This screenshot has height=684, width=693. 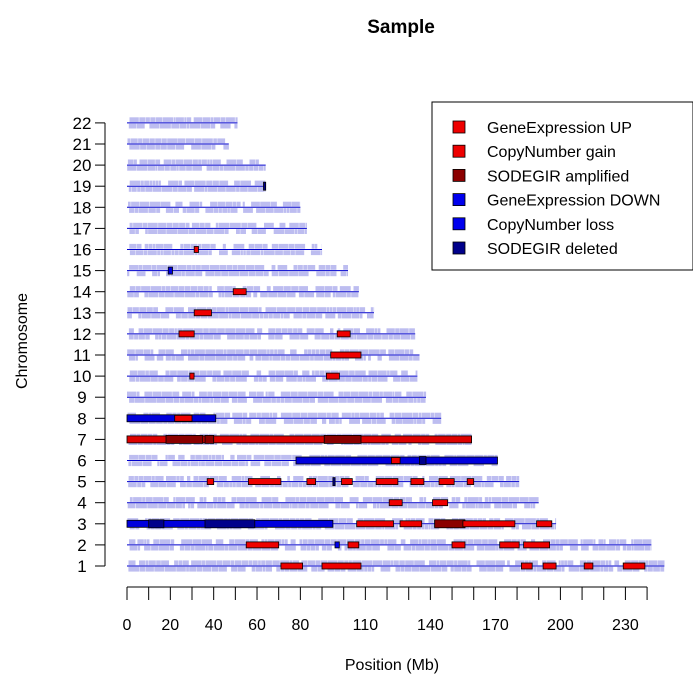 I want to click on y-axis-label: Chromosome, so click(x=22, y=341).